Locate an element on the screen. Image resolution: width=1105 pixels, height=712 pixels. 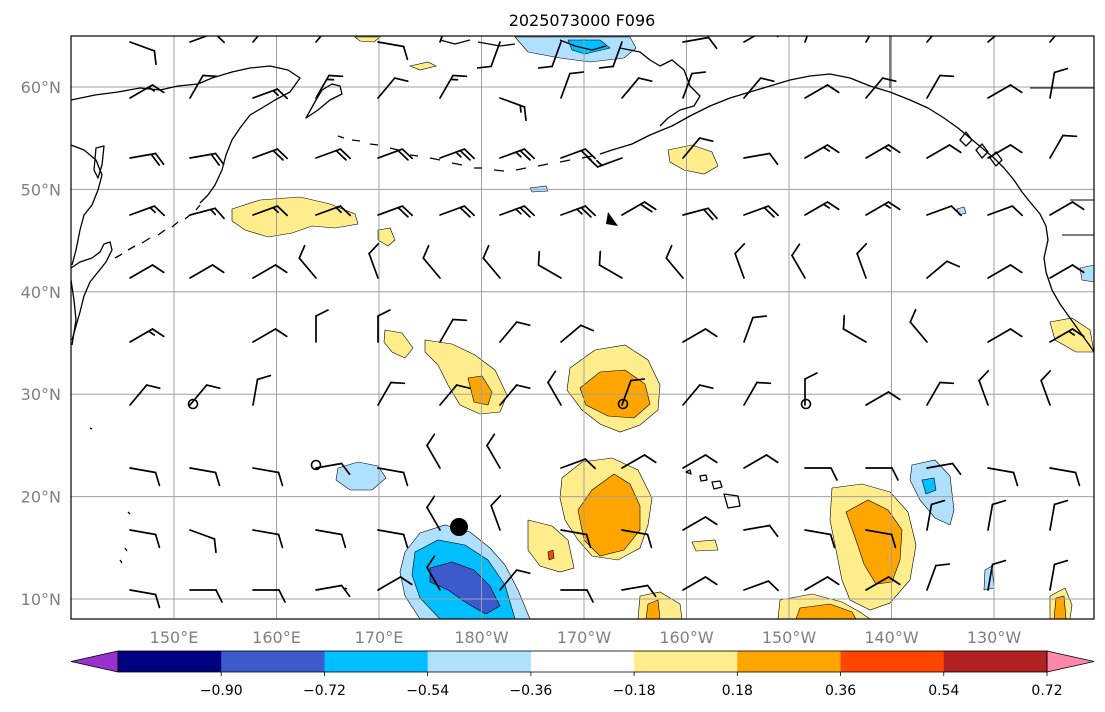
lat-label: 20°N is located at coordinates (41, 497).